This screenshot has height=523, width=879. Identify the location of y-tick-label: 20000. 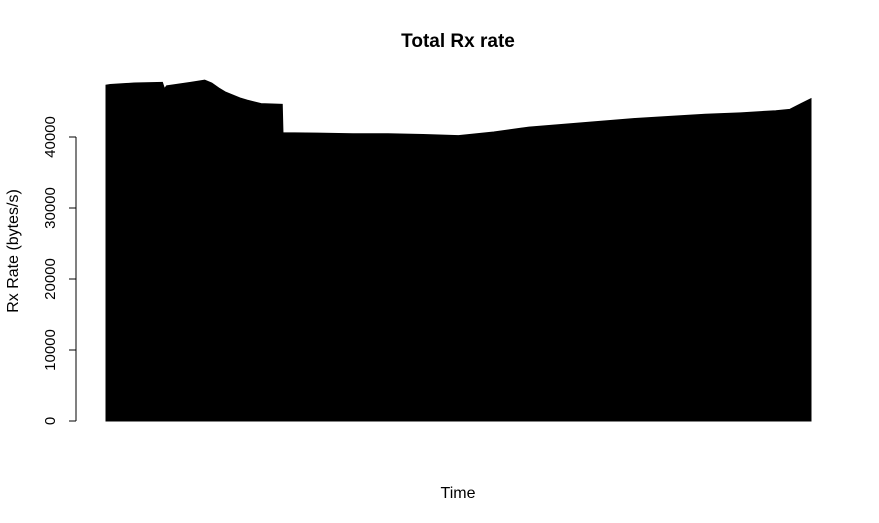
(50, 279).